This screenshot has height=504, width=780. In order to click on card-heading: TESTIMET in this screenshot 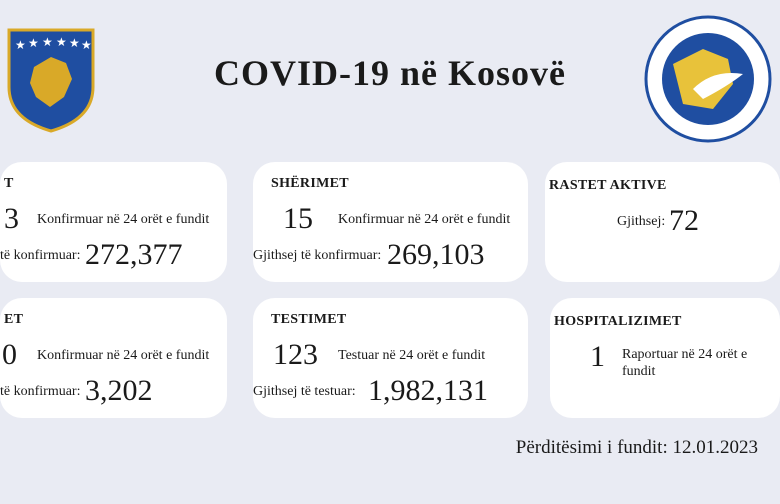, I will do `click(309, 319)`.